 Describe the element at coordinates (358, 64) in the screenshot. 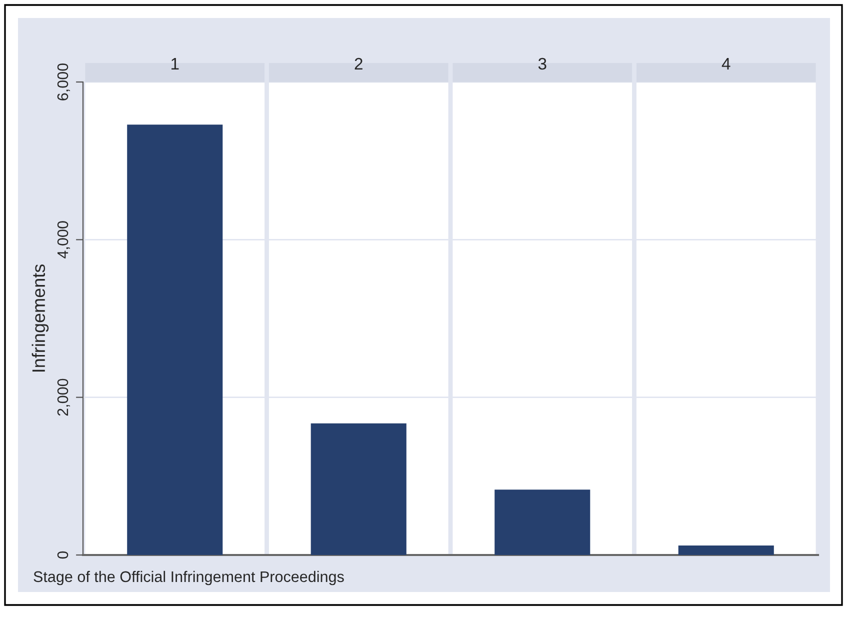

I see `x-tick-label: 2` at that location.